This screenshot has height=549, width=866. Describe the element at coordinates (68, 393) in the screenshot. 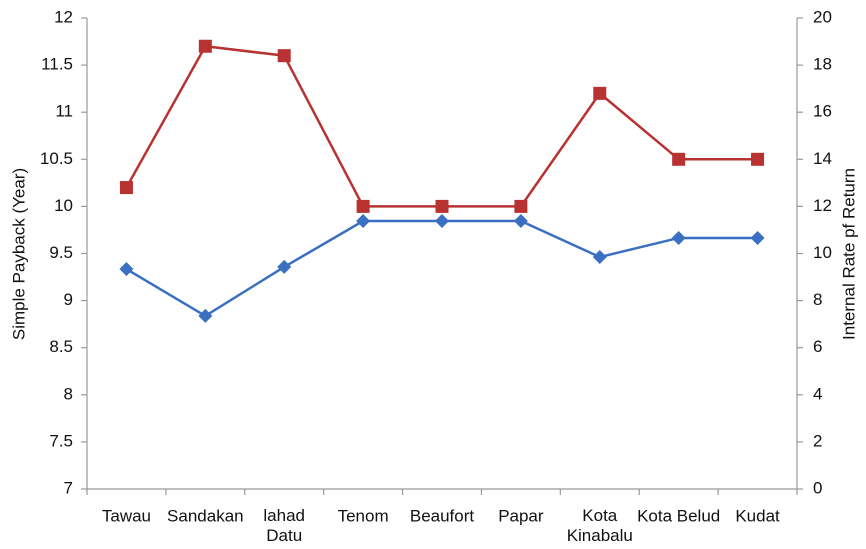

I see `y-tick-label: 8` at that location.